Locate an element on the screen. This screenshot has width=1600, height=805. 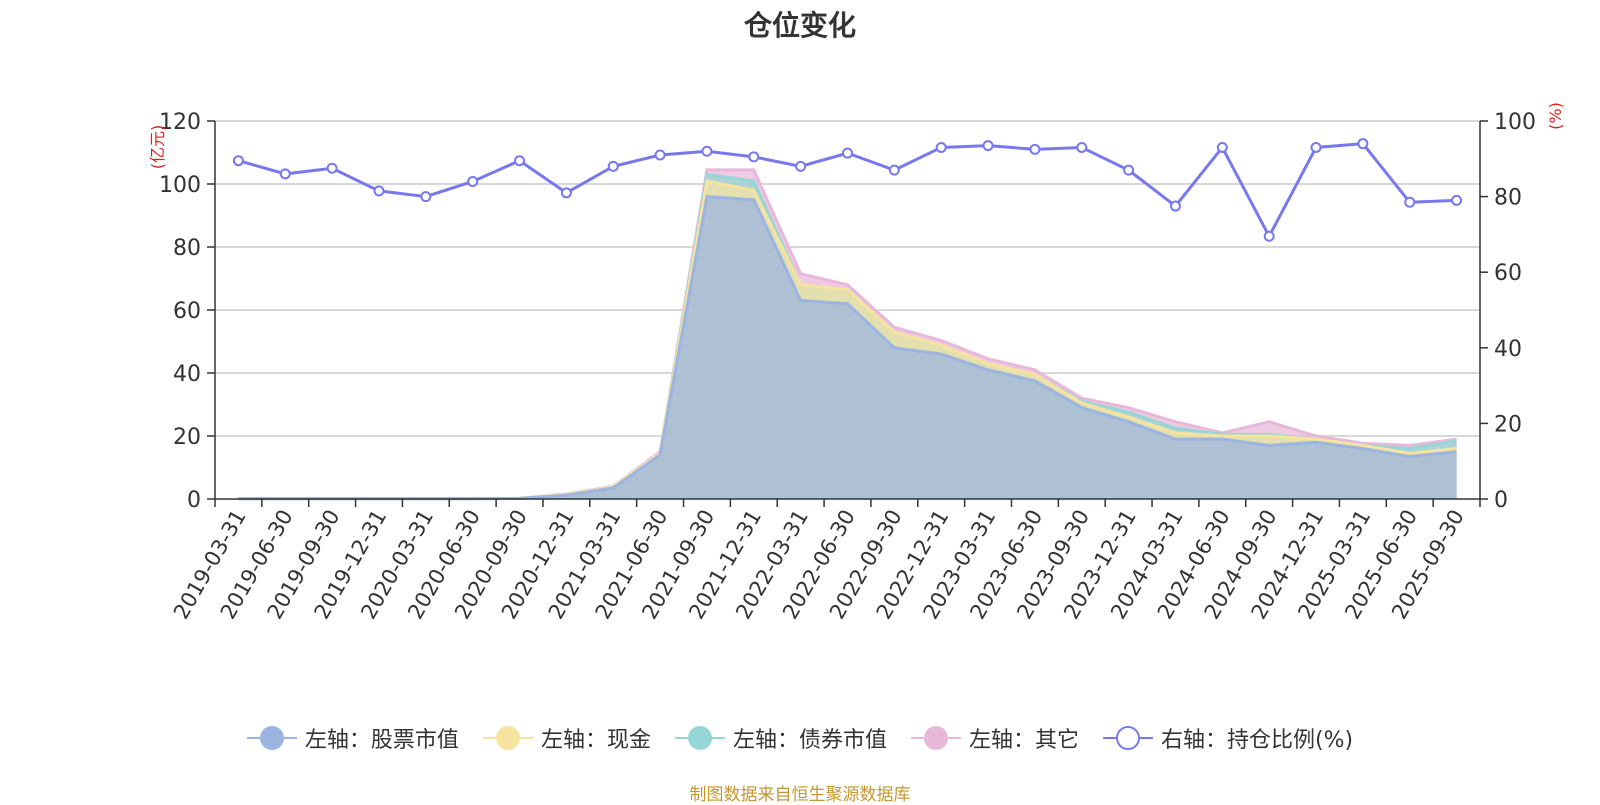
legend-item: 左轴：股票市值 is located at coordinates (352, 738).